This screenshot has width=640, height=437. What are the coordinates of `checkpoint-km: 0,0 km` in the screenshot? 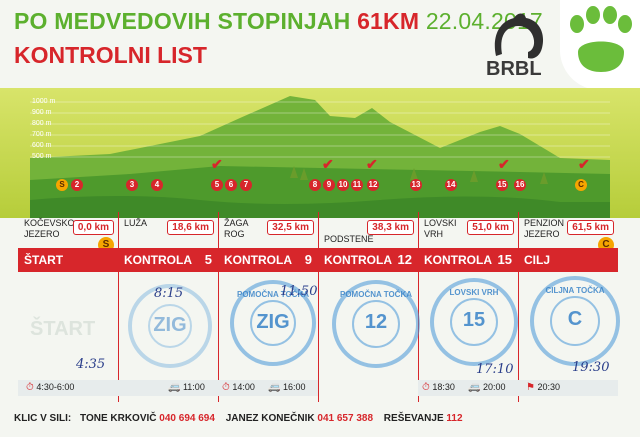 It's located at (93, 227).